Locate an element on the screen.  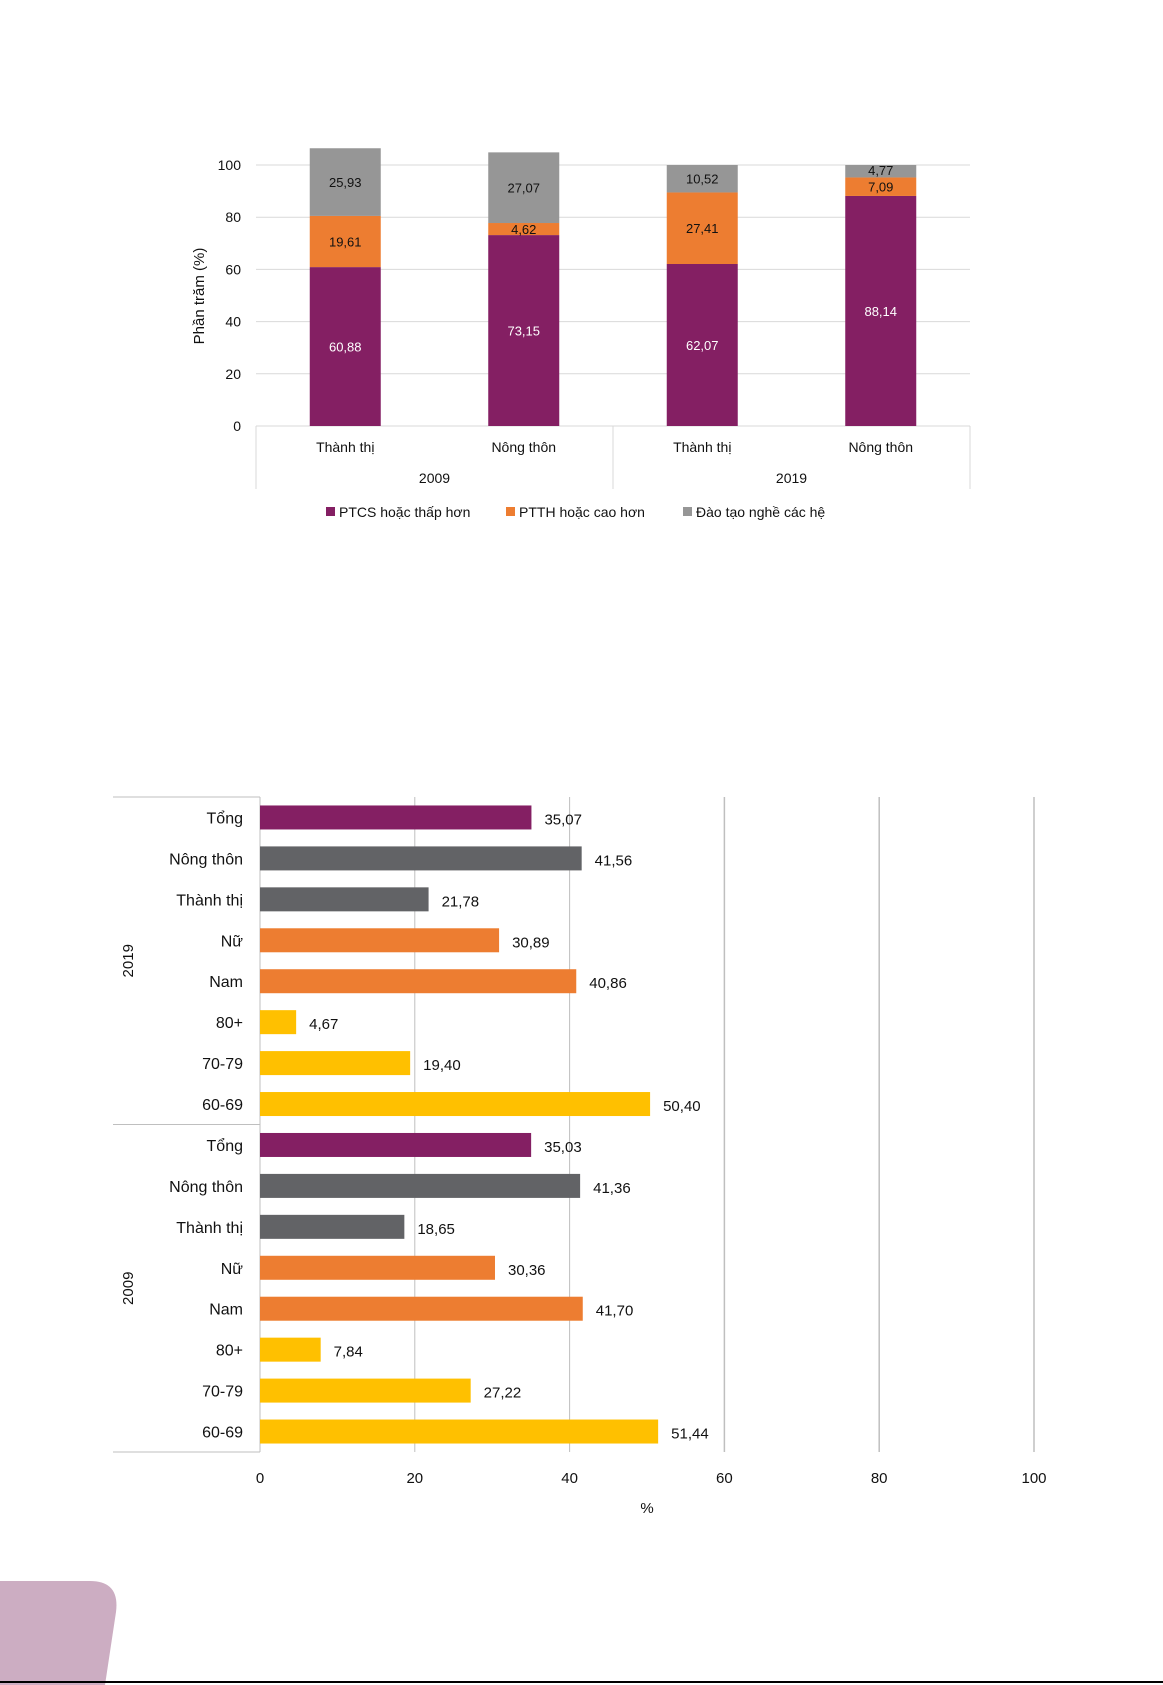
data-label: 7,09 is located at coordinates (880, 187).